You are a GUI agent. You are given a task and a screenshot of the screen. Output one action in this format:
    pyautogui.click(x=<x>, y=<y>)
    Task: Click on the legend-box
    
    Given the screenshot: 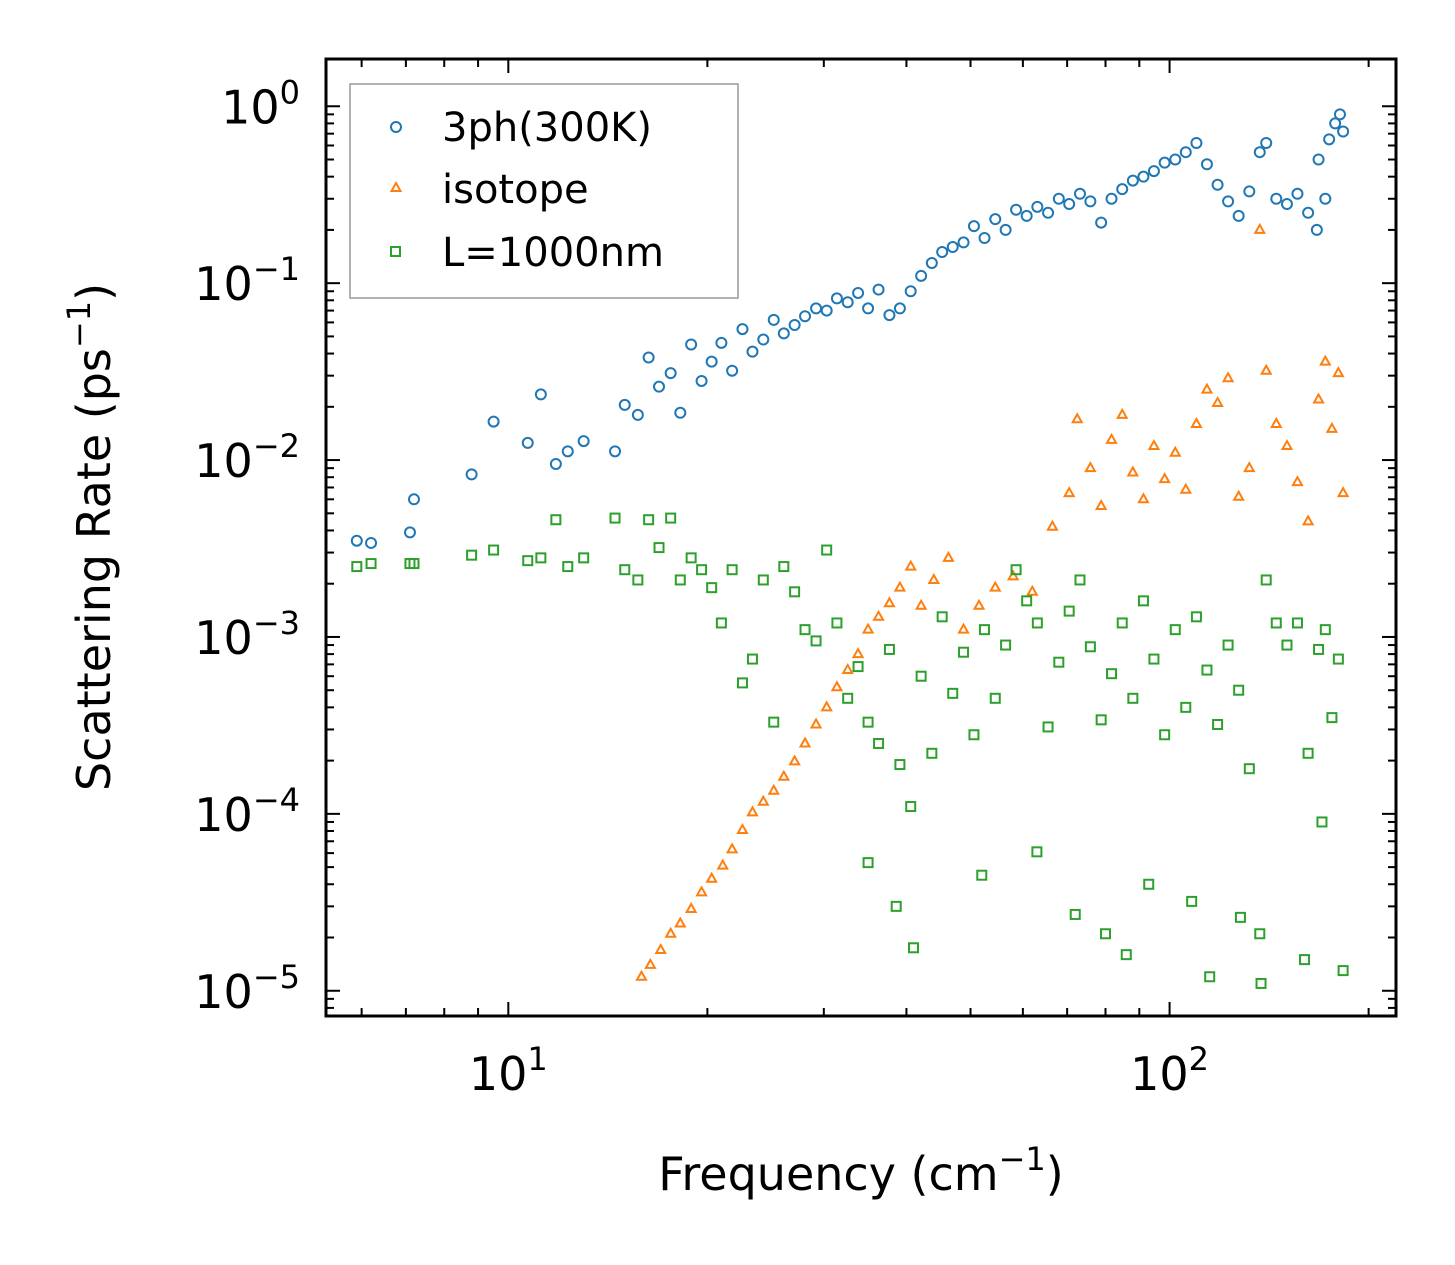 What is the action you would take?
    pyautogui.click(x=544, y=191)
    